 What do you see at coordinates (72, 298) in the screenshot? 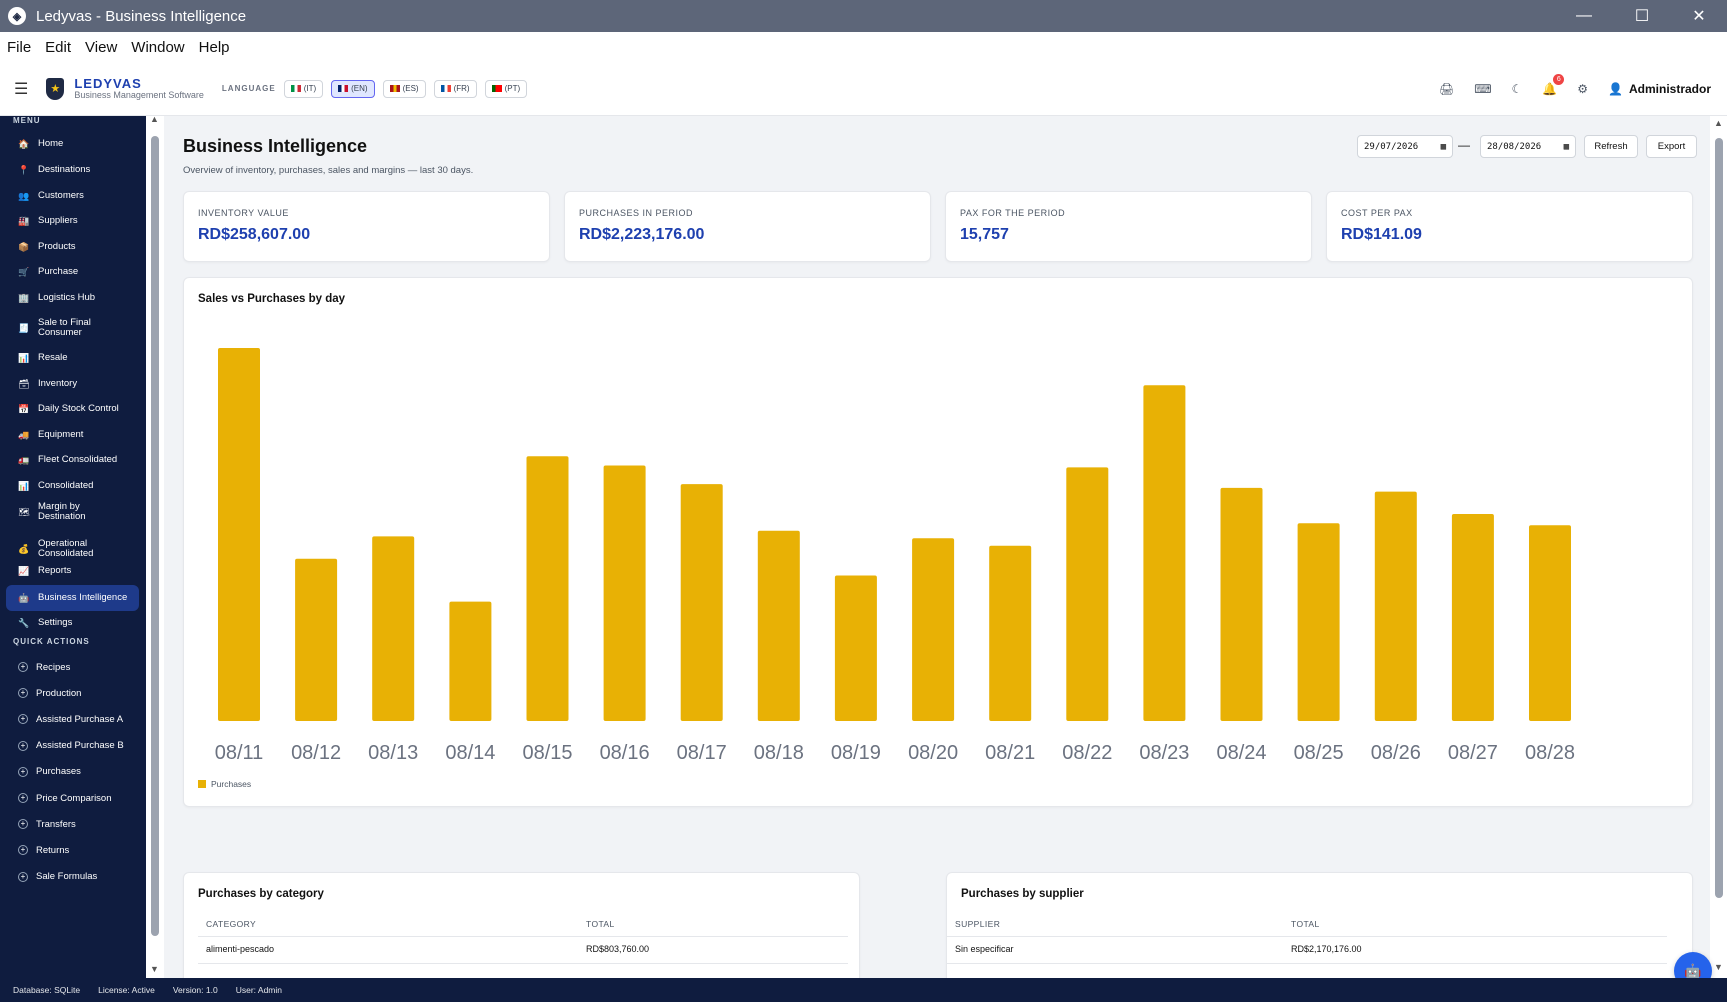
I see `sidebar-item-logistics-hub: 🏢 Logistics Hub` at bounding box center [72, 298].